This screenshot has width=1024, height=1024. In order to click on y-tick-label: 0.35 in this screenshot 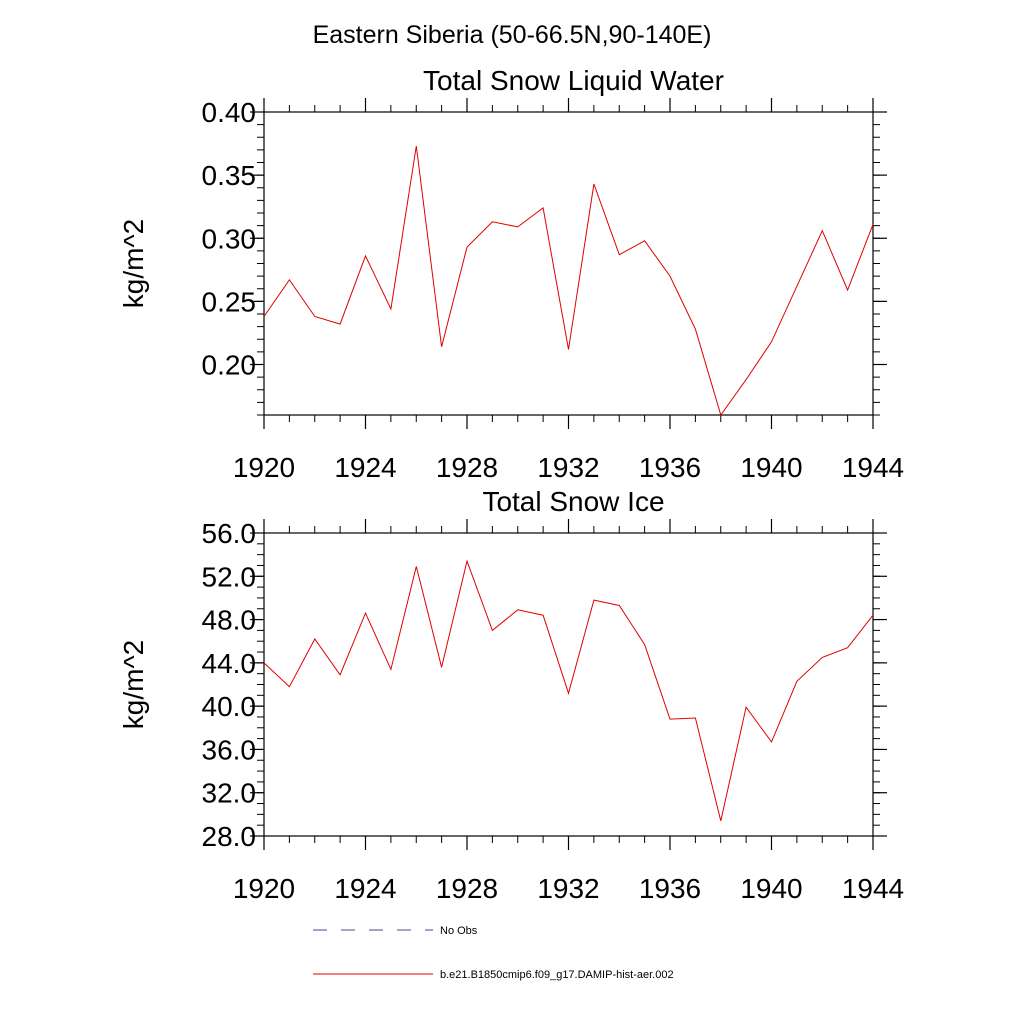, I will do `click(229, 175)`.